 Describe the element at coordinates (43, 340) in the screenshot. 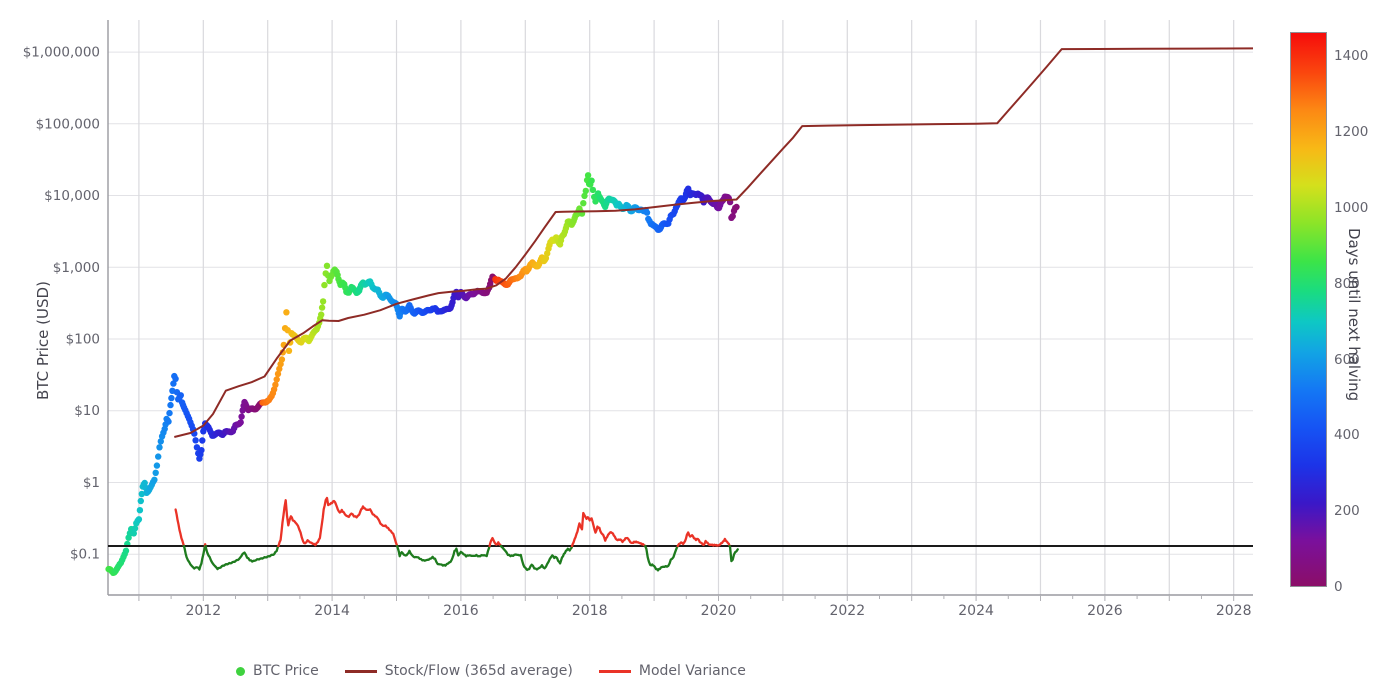

I see `y-axis-title: BTC Price (USD)` at that location.